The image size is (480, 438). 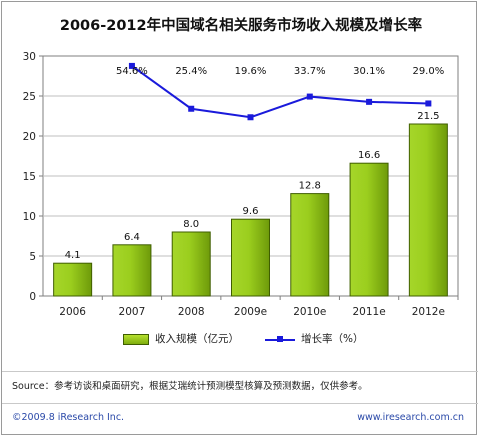 I want to click on growth-rate-point-2008, so click(x=191, y=108).